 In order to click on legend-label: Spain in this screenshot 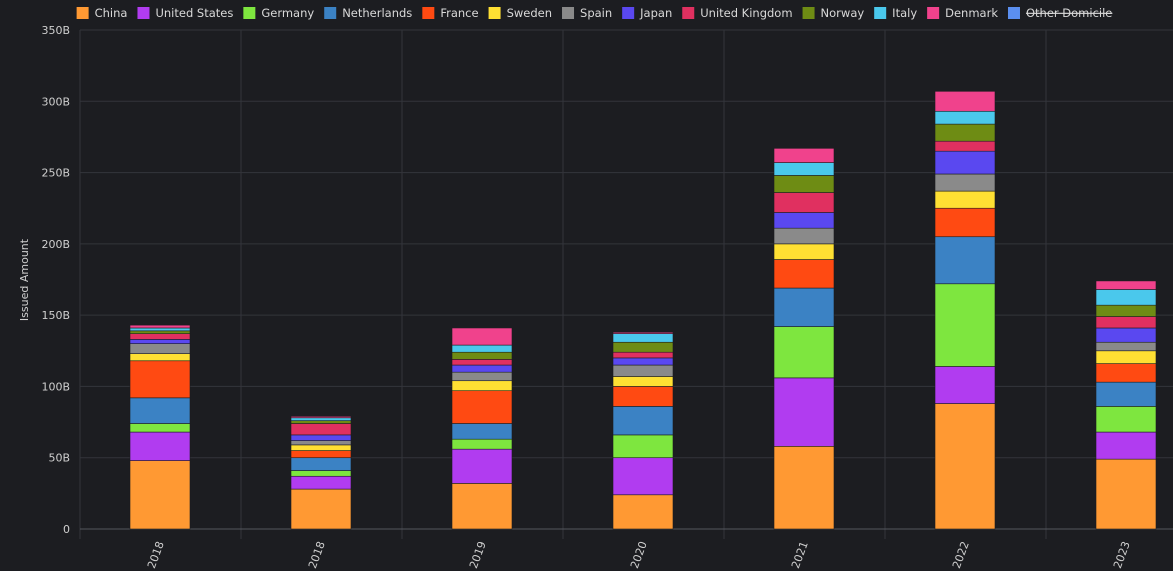, I will do `click(596, 13)`.